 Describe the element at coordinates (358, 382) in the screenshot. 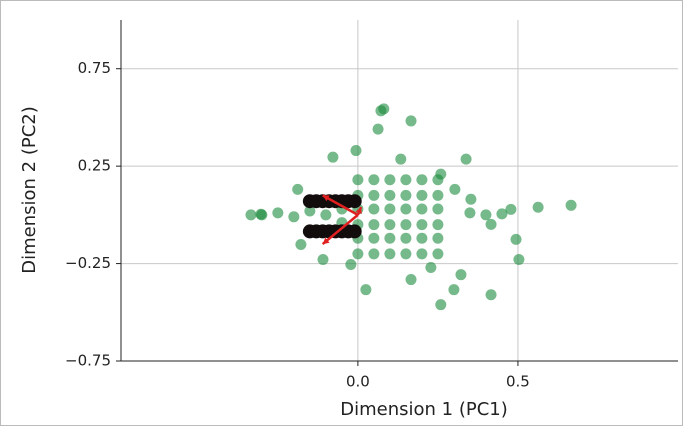

I see `x-tick-label: 0.0` at that location.